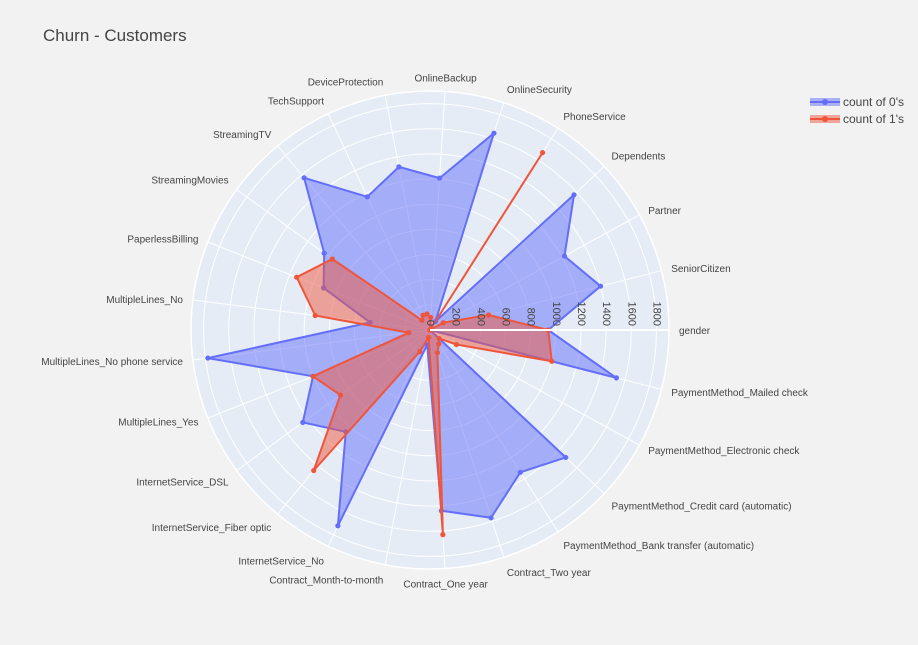  What do you see at coordinates (144, 300) in the screenshot?
I see `category-label: MultipleLines_No` at bounding box center [144, 300].